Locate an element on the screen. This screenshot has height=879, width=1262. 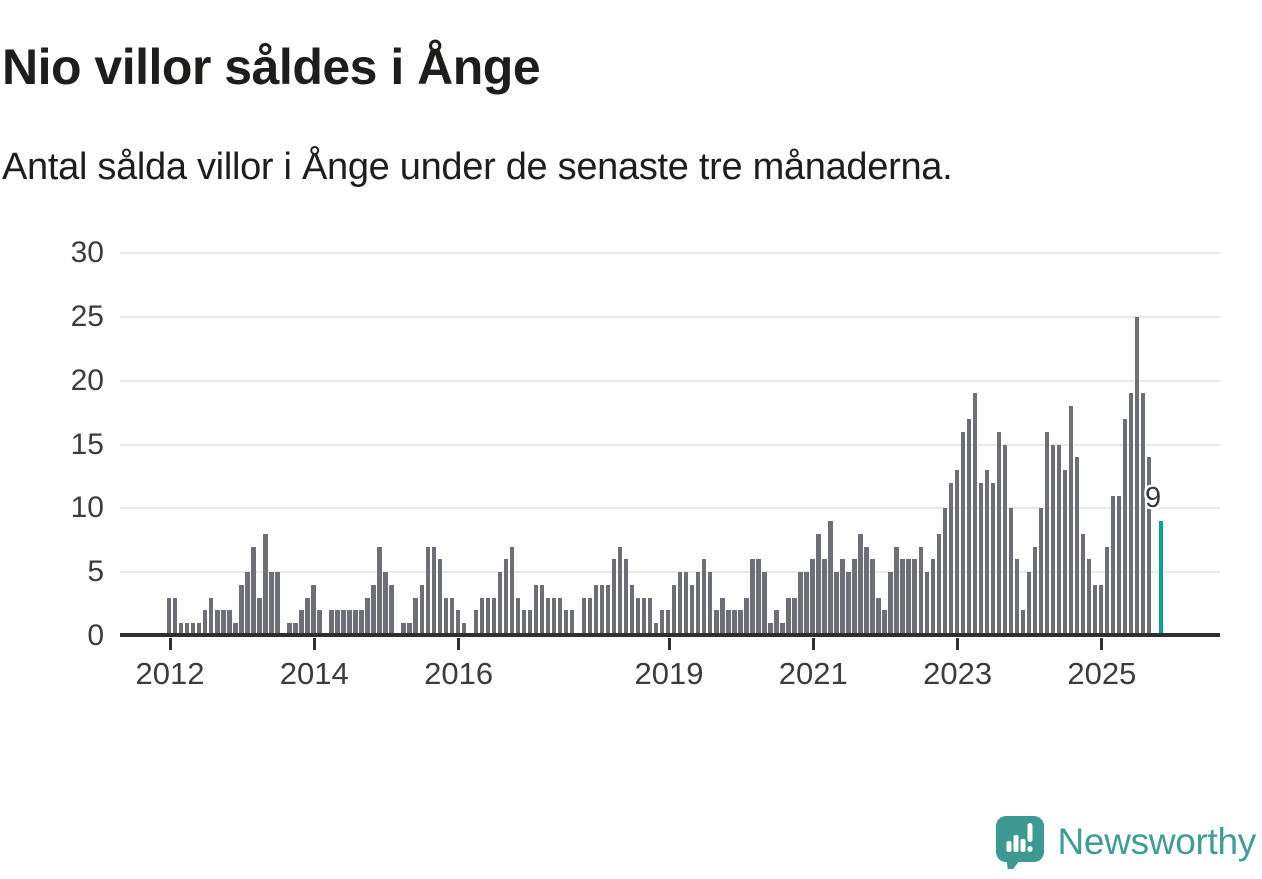
newsworthy-logo: Newsworthy is located at coordinates (1125, 843).